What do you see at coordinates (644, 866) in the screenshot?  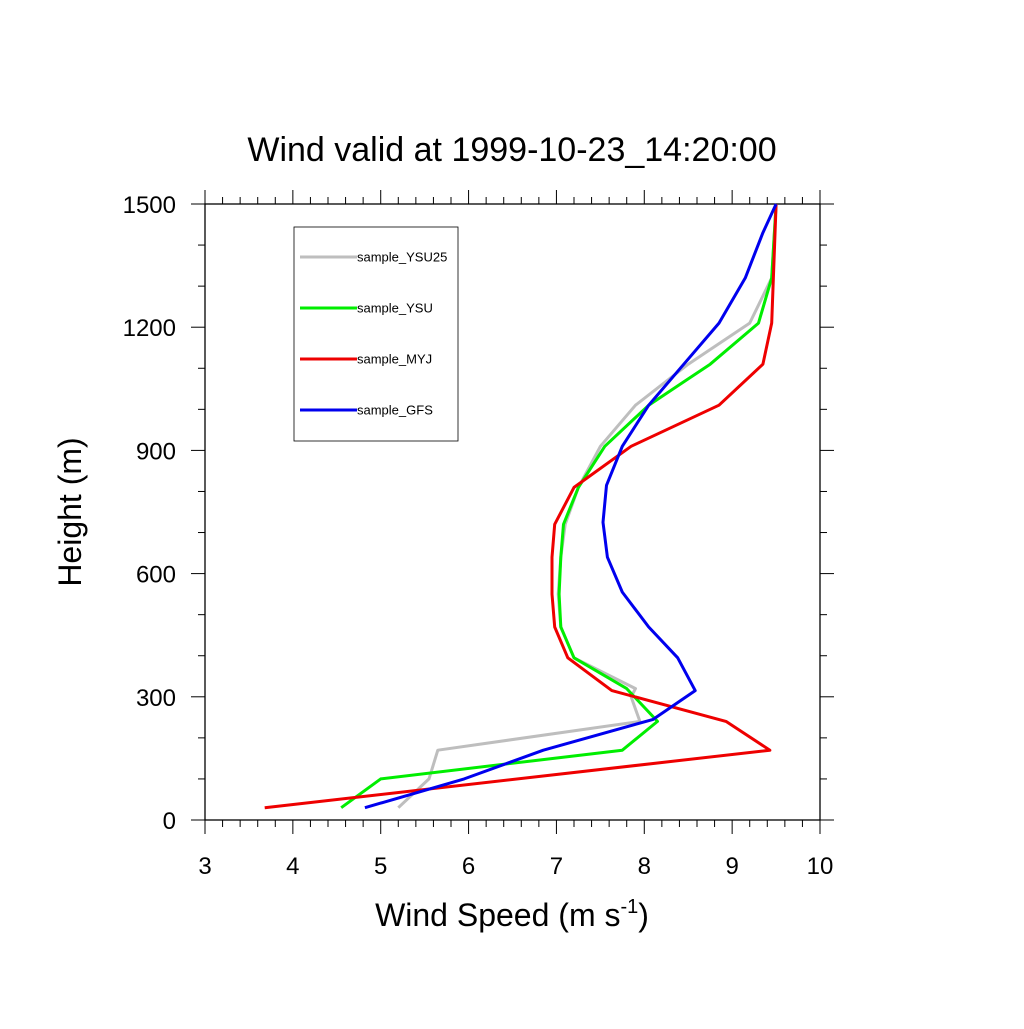 I see `x-tick-label: 8` at bounding box center [644, 866].